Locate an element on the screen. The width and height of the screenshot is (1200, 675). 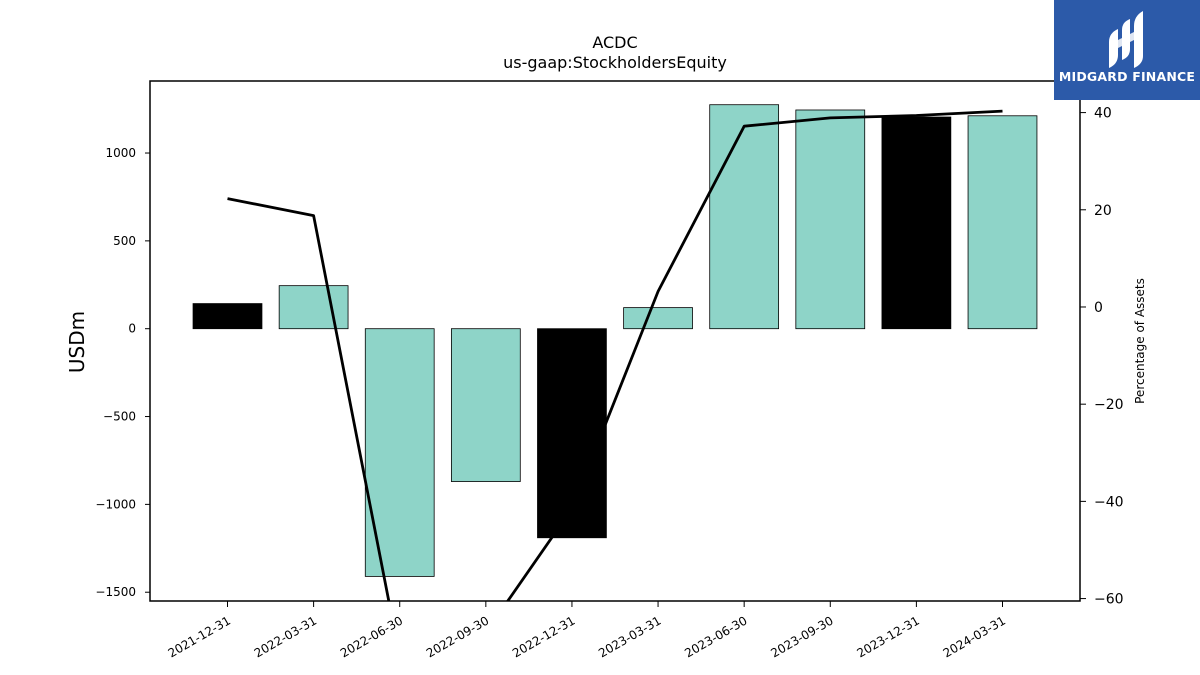
y-tick-label: 0 is located at coordinates (132, 329).